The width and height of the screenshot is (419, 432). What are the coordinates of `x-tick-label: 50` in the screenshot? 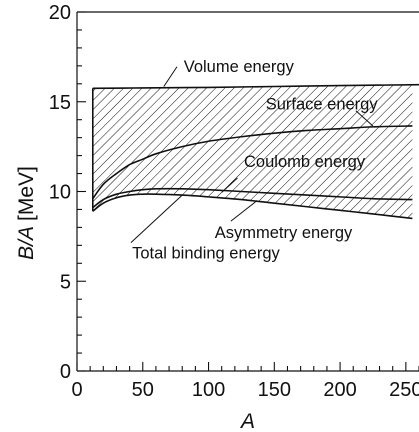 It's located at (143, 390).